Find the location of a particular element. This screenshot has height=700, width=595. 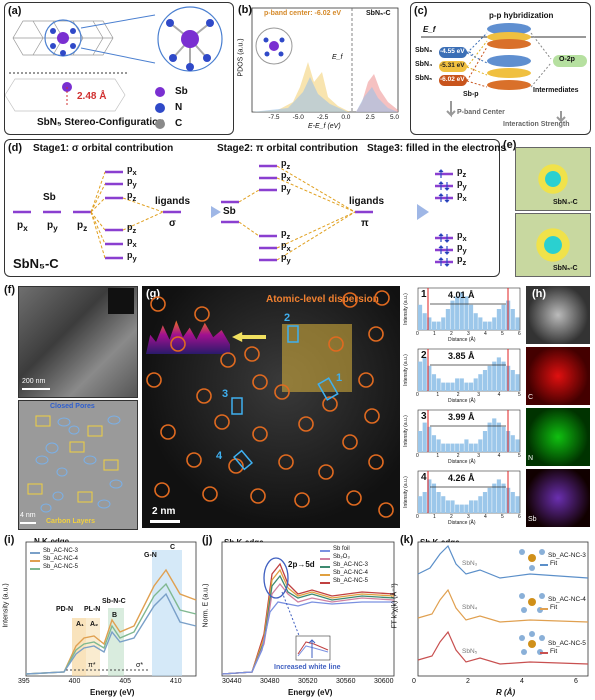

charge-density-sbn5 is located at coordinates (553, 245).